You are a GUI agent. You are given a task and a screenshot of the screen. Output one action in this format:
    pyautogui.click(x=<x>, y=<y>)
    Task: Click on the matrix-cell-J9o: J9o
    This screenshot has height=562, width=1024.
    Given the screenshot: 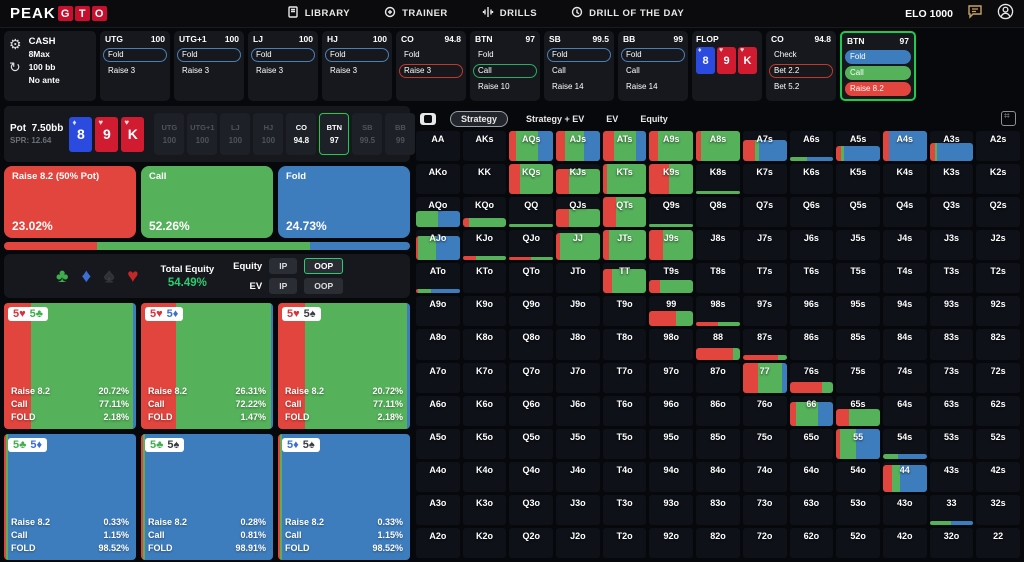 What is the action you would take?
    pyautogui.click(x=578, y=311)
    